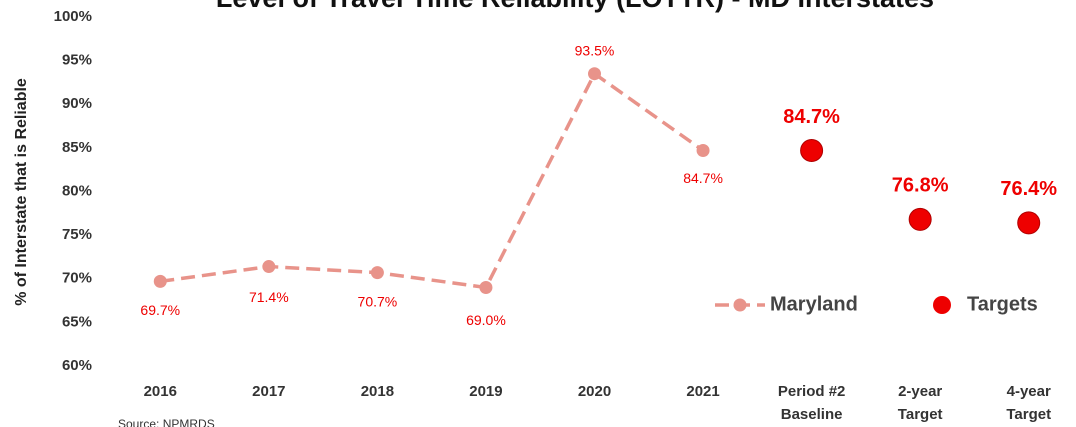 This screenshot has height=427, width=1076. What do you see at coordinates (377, 391) in the screenshot?
I see `x-tick-label: 2018` at bounding box center [377, 391].